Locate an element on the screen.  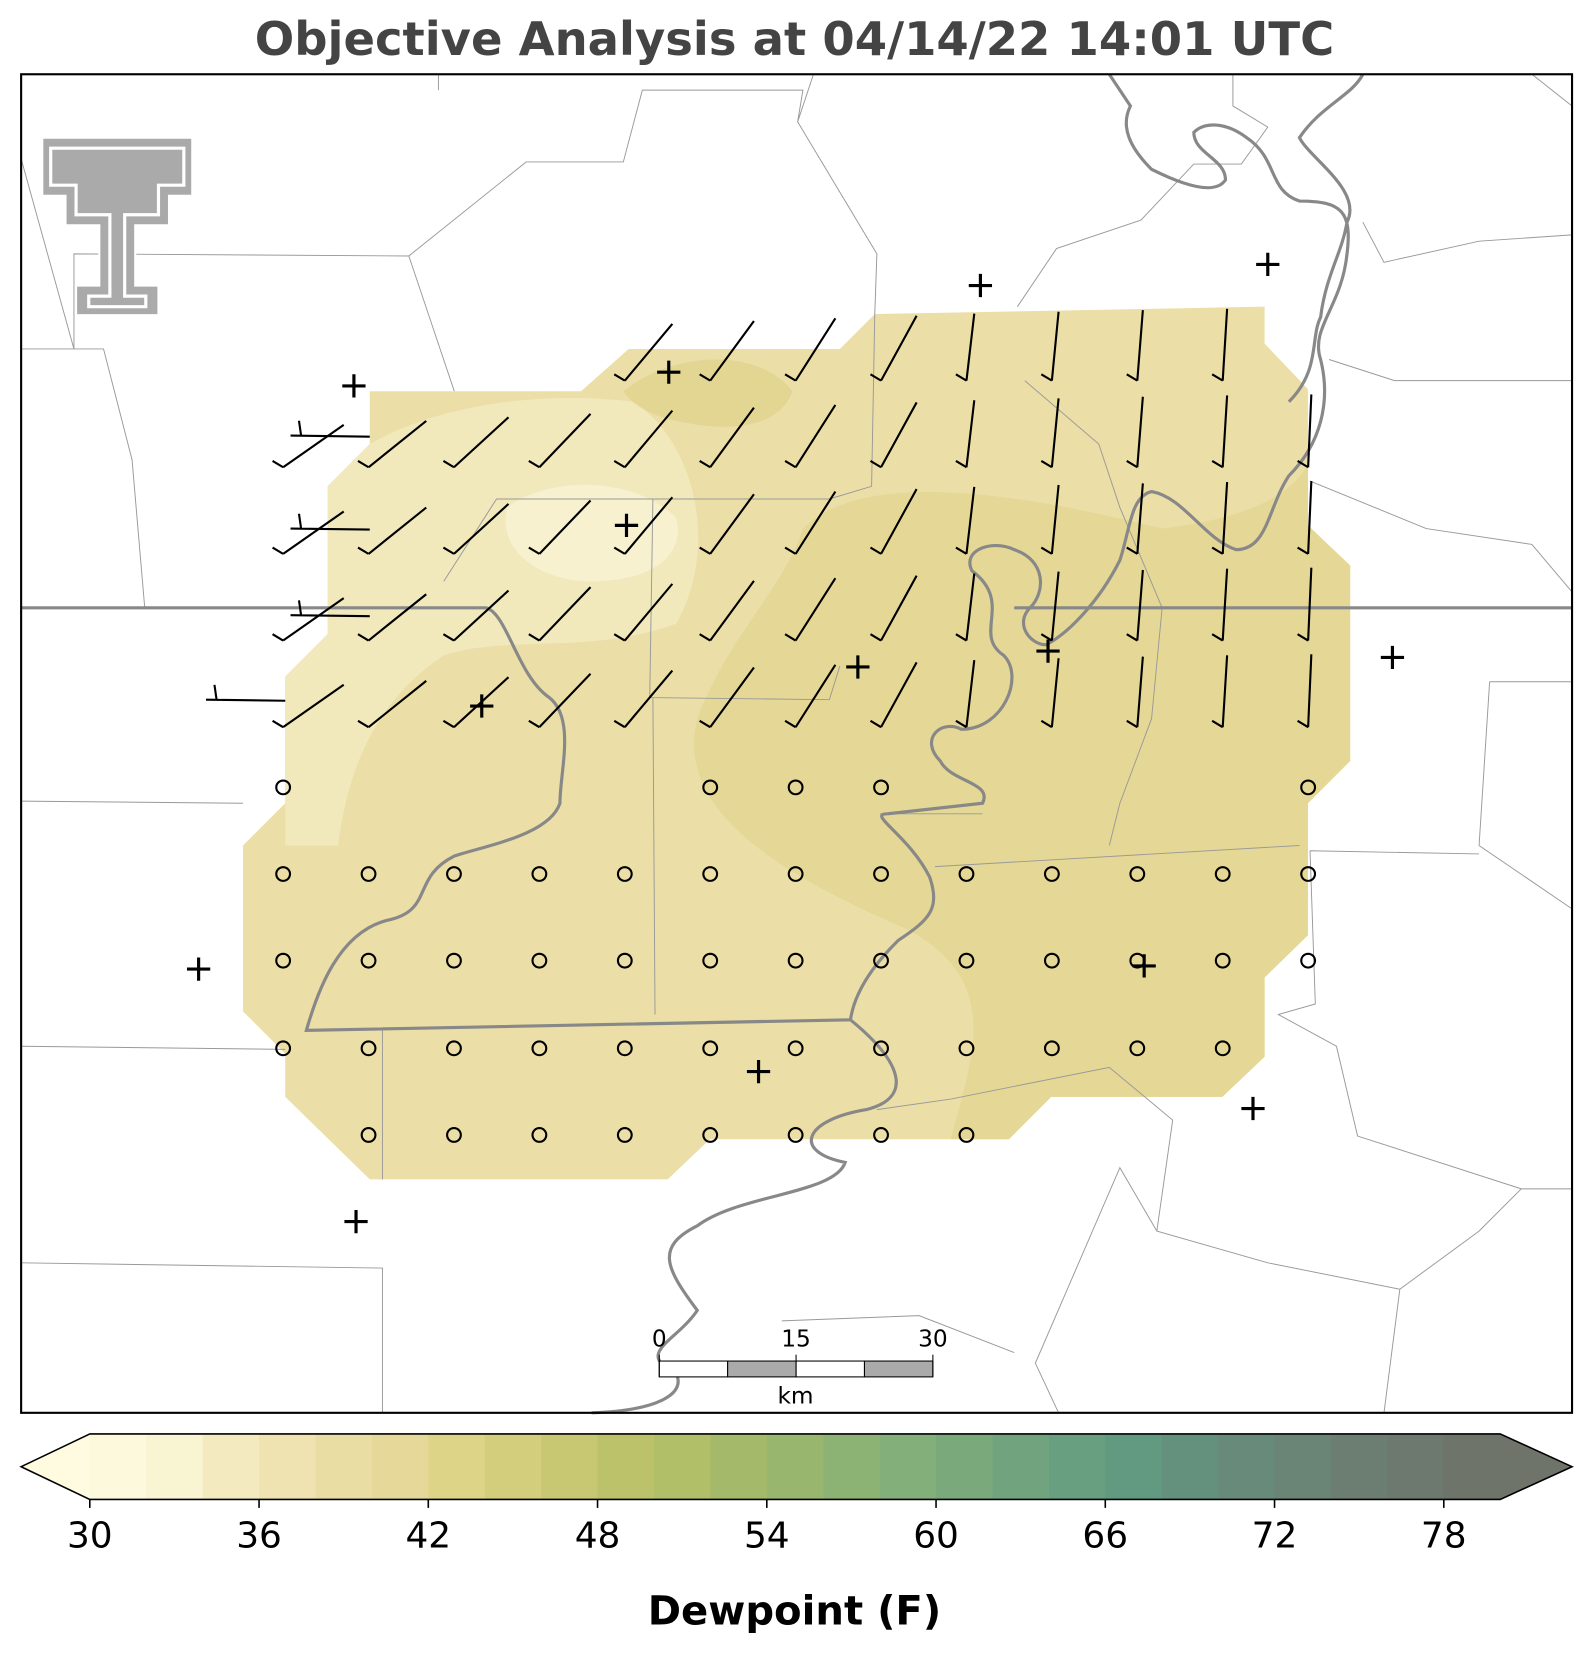
colorbar-tick-label: 78 is located at coordinates (1444, 1535).